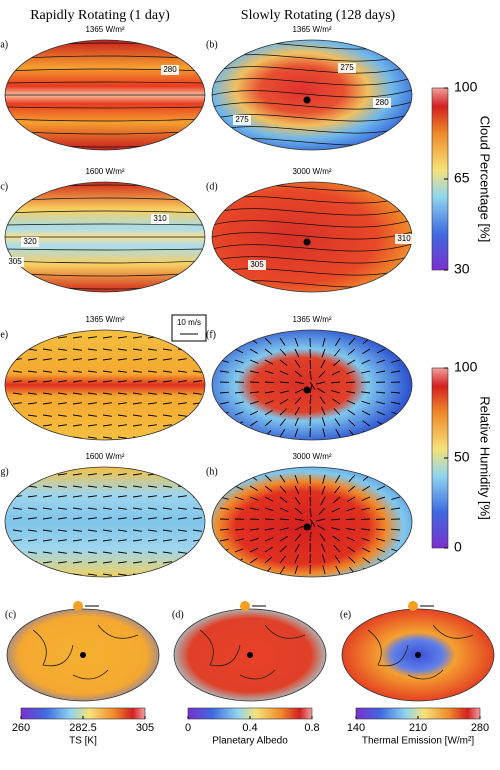  Describe the element at coordinates (382, 102) in the screenshot. I see `contour-label: 280` at that location.